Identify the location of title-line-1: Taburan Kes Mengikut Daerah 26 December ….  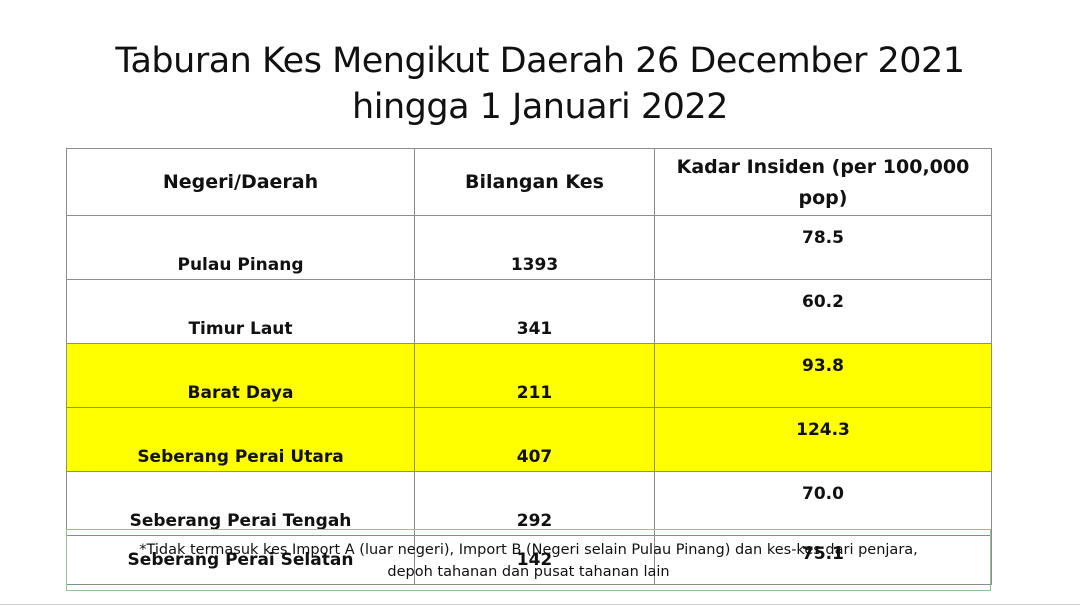
(540, 61).